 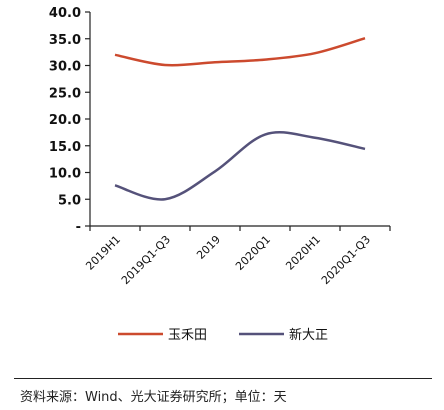 I want to click on y-tick-label: 20.0, so click(x=65, y=120).